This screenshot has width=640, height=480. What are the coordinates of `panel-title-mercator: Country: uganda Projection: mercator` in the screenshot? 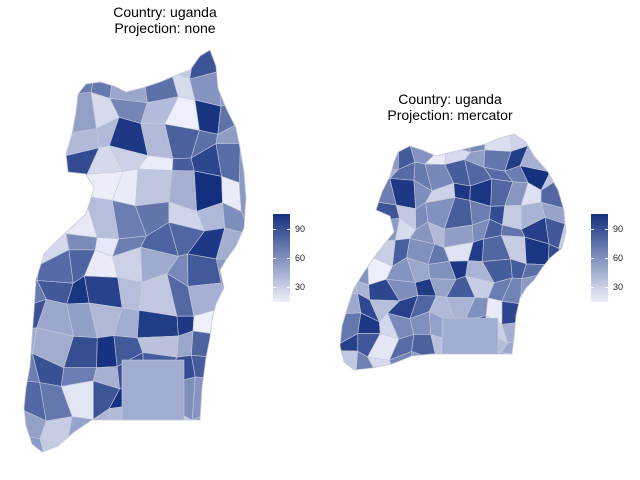 It's located at (450, 107).